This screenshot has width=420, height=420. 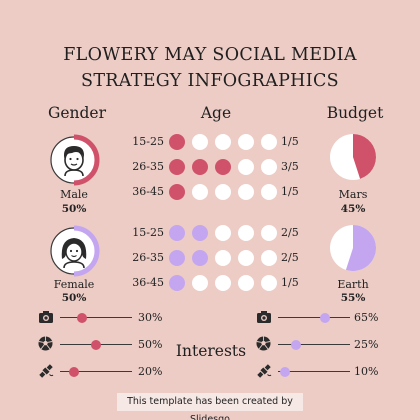 I want to click on budget-header: Budget, so click(x=355, y=113).